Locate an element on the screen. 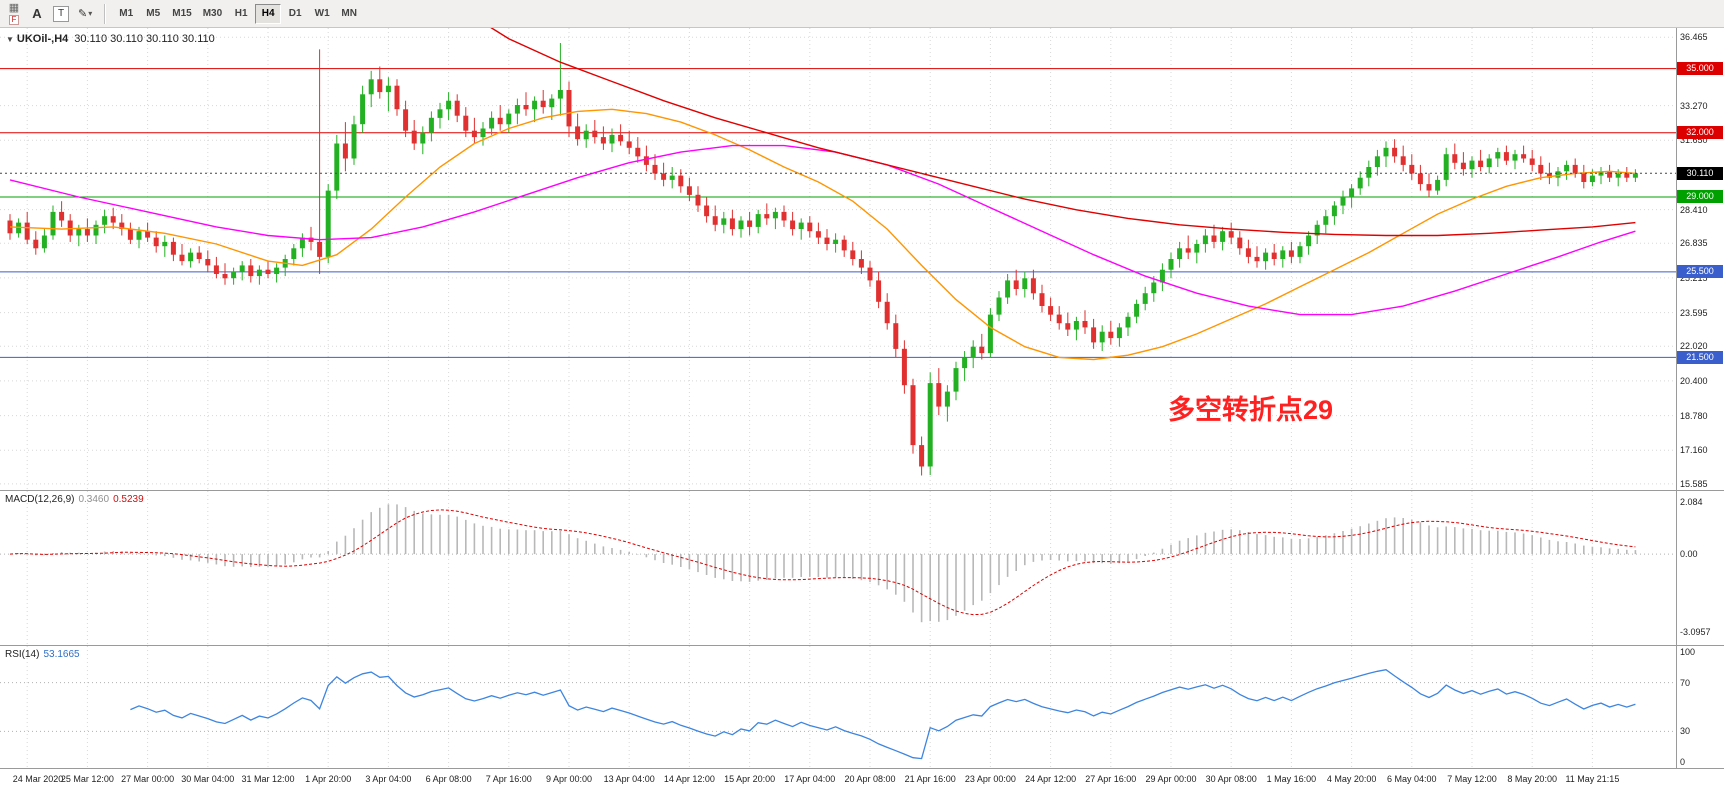 This screenshot has width=1724, height=793. toolbar-left-stack: ▦ F is located at coordinates (14, 13).